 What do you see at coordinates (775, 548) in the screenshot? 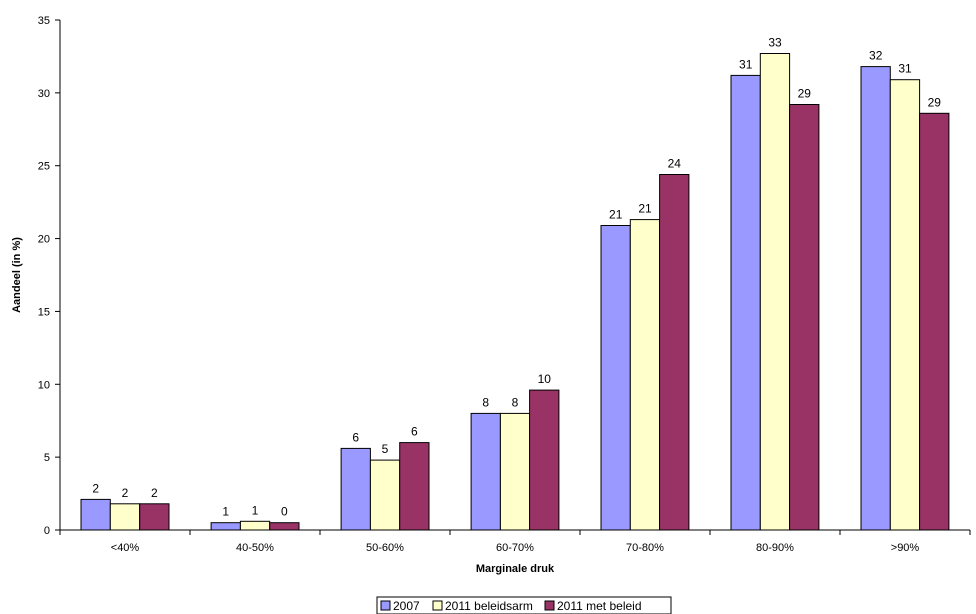
I see `x-tick-label: 80-90%` at bounding box center [775, 548].